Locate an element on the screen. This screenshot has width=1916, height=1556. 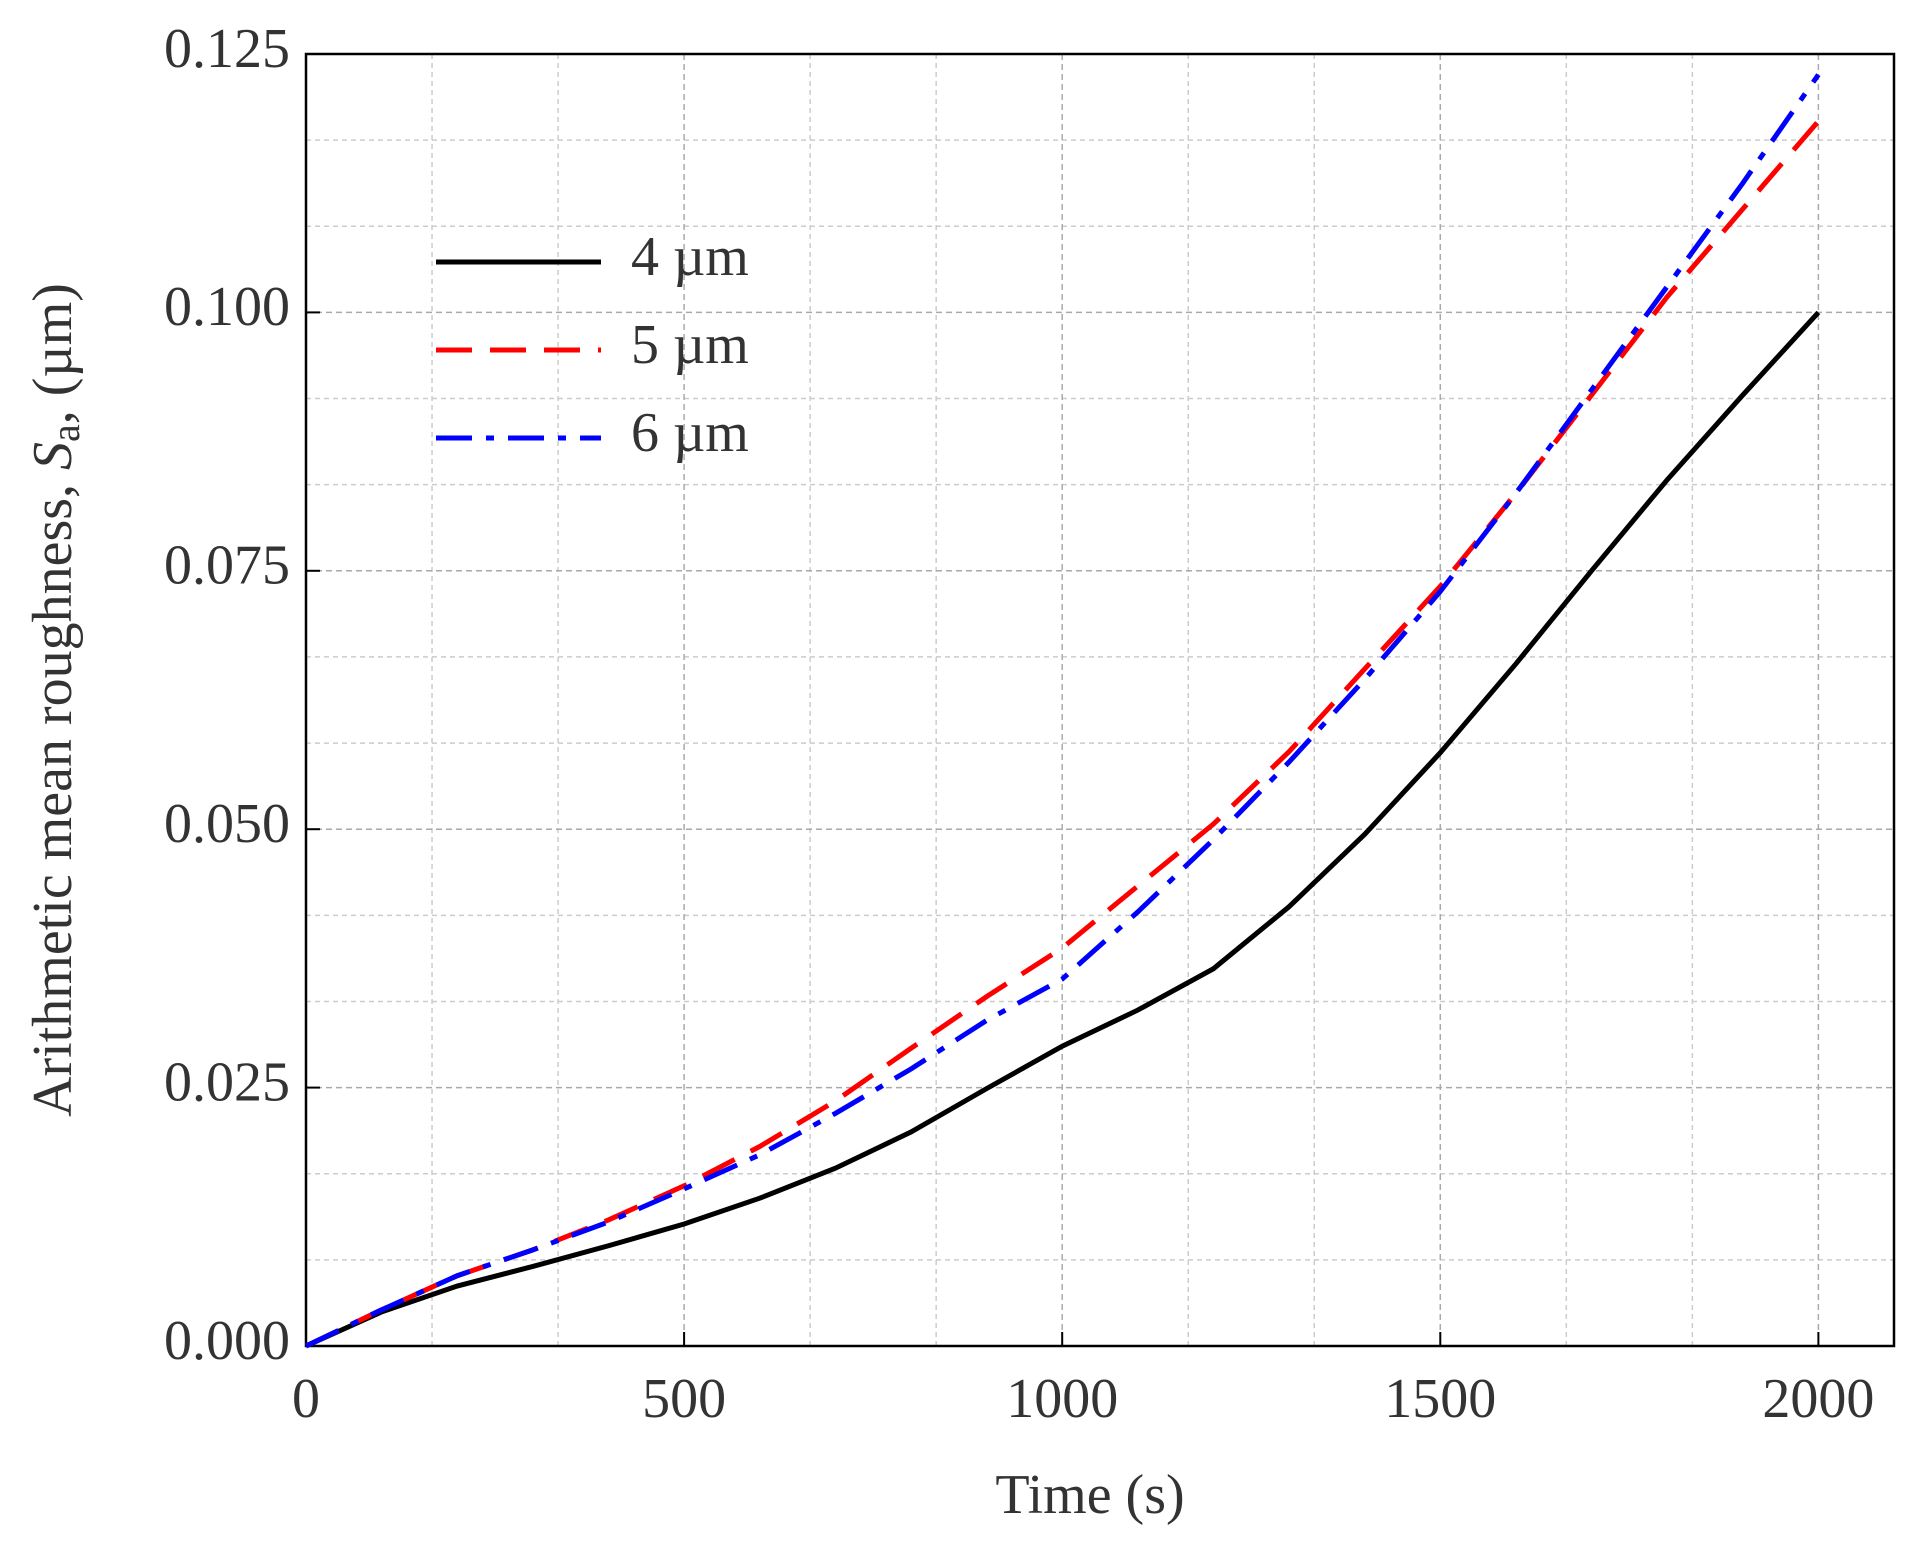
x-tick-label: 0 is located at coordinates (306, 1399).